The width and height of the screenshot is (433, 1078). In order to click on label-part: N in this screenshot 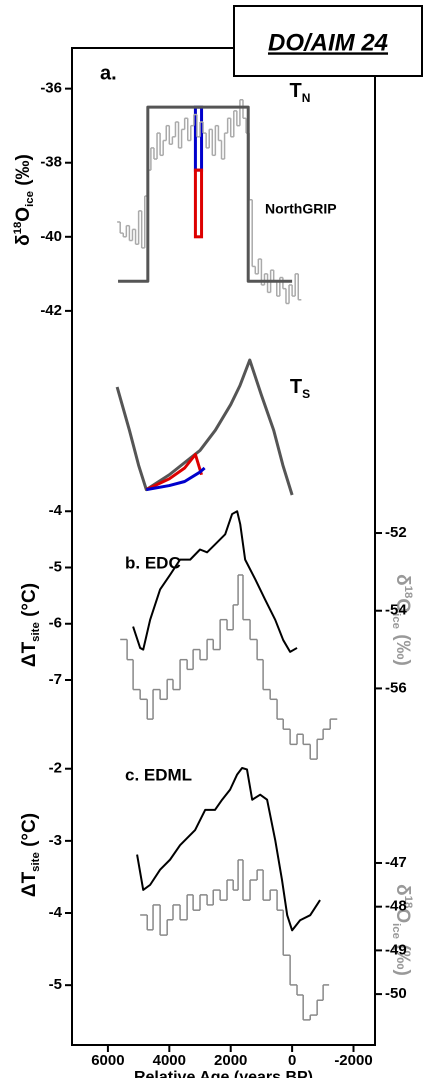, I will do `click(306, 98)`.